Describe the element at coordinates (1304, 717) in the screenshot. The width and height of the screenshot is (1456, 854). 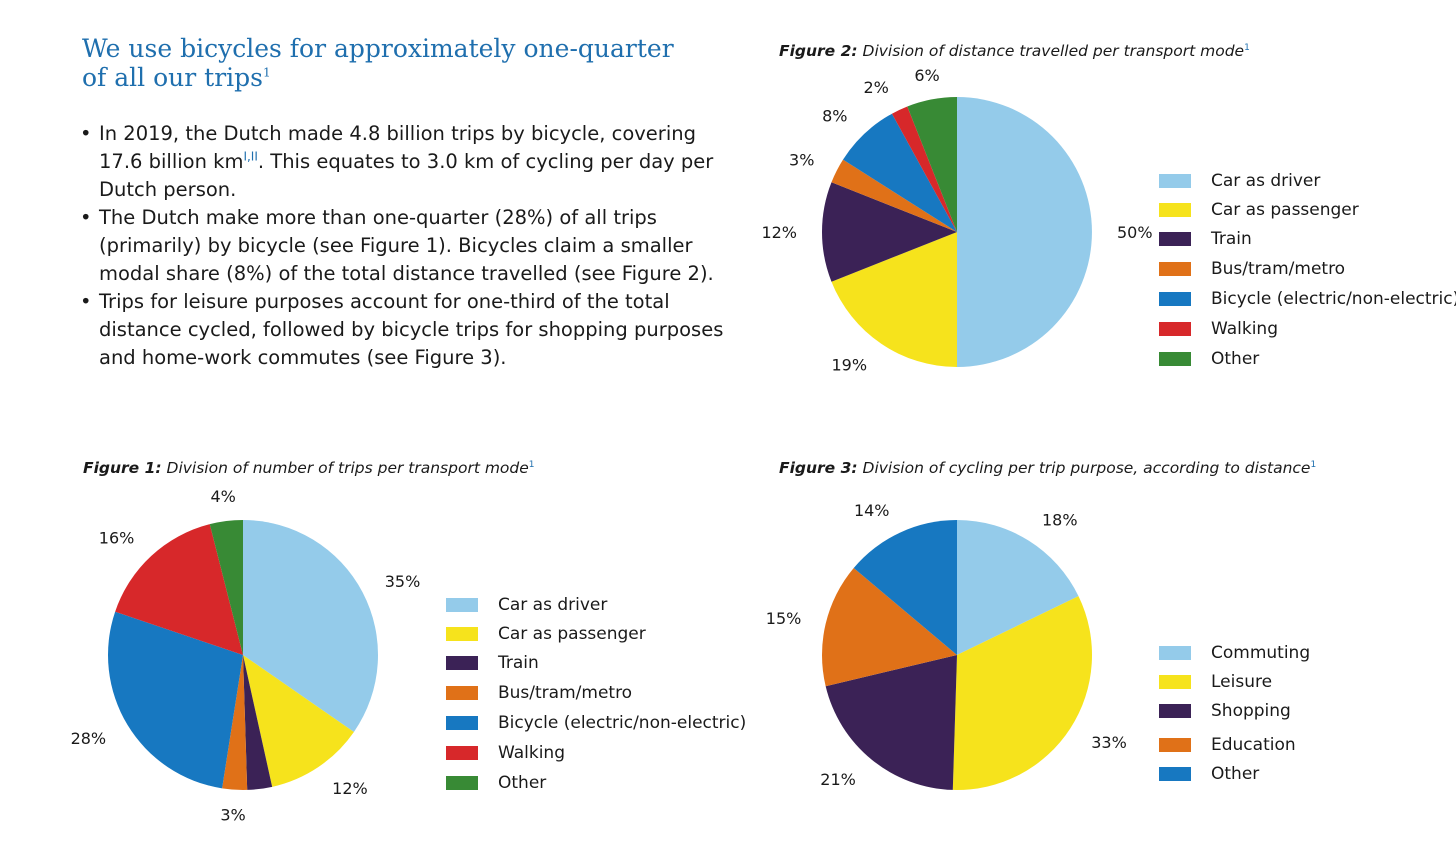
I see `figure-3-legend: Commuting Leisure Shopping Education Other` at that location.